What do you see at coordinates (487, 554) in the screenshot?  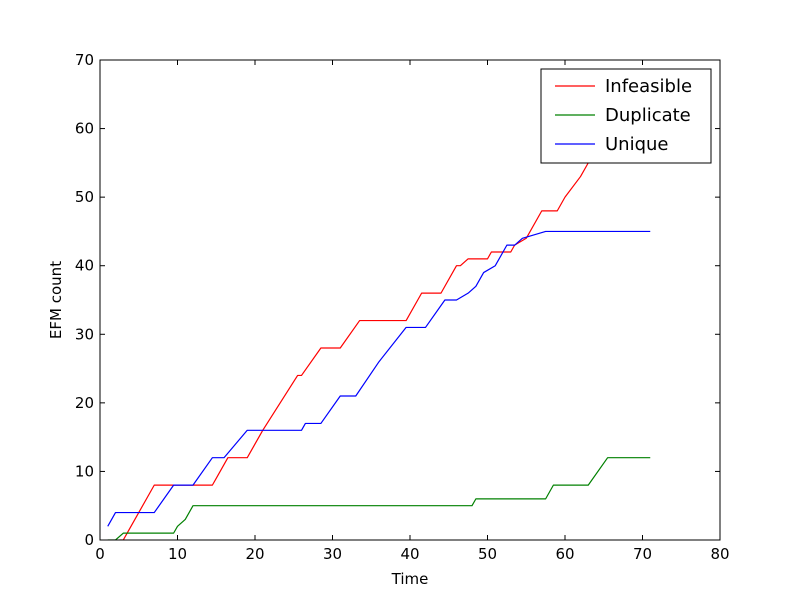 I see `x-tick-label: 50` at bounding box center [487, 554].